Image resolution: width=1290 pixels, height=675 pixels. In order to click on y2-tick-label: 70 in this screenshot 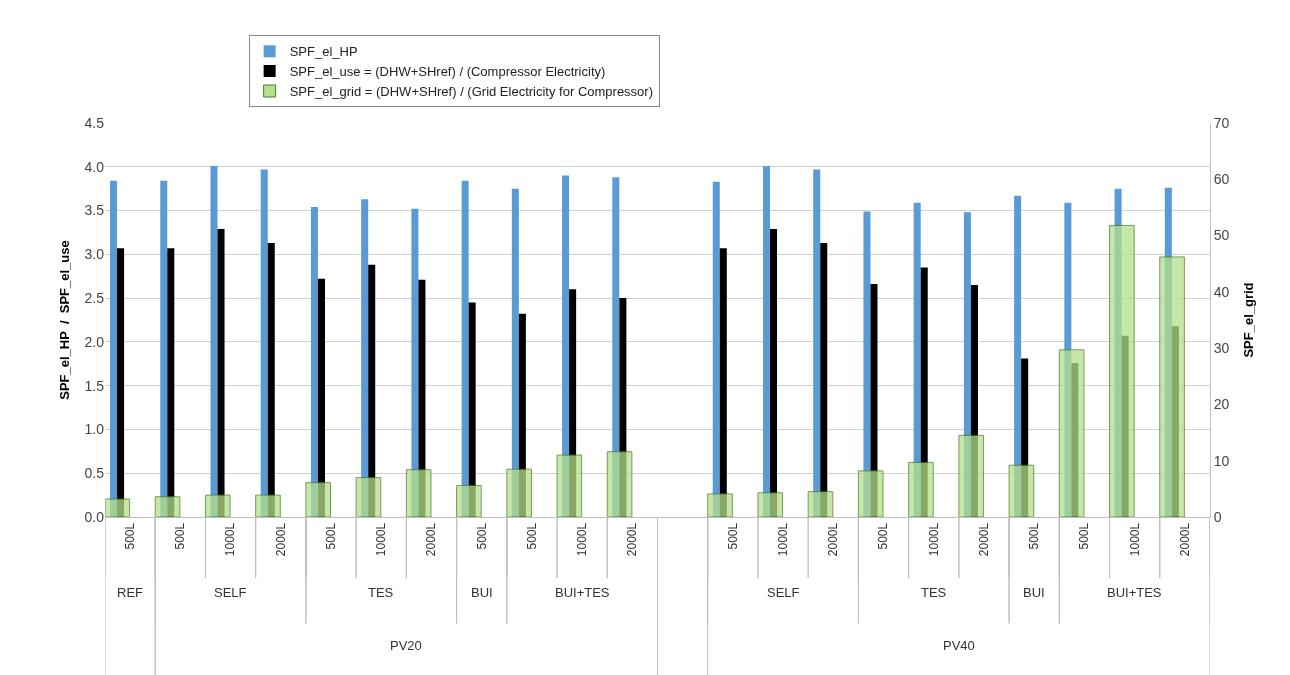, I will do `click(1221, 122)`.